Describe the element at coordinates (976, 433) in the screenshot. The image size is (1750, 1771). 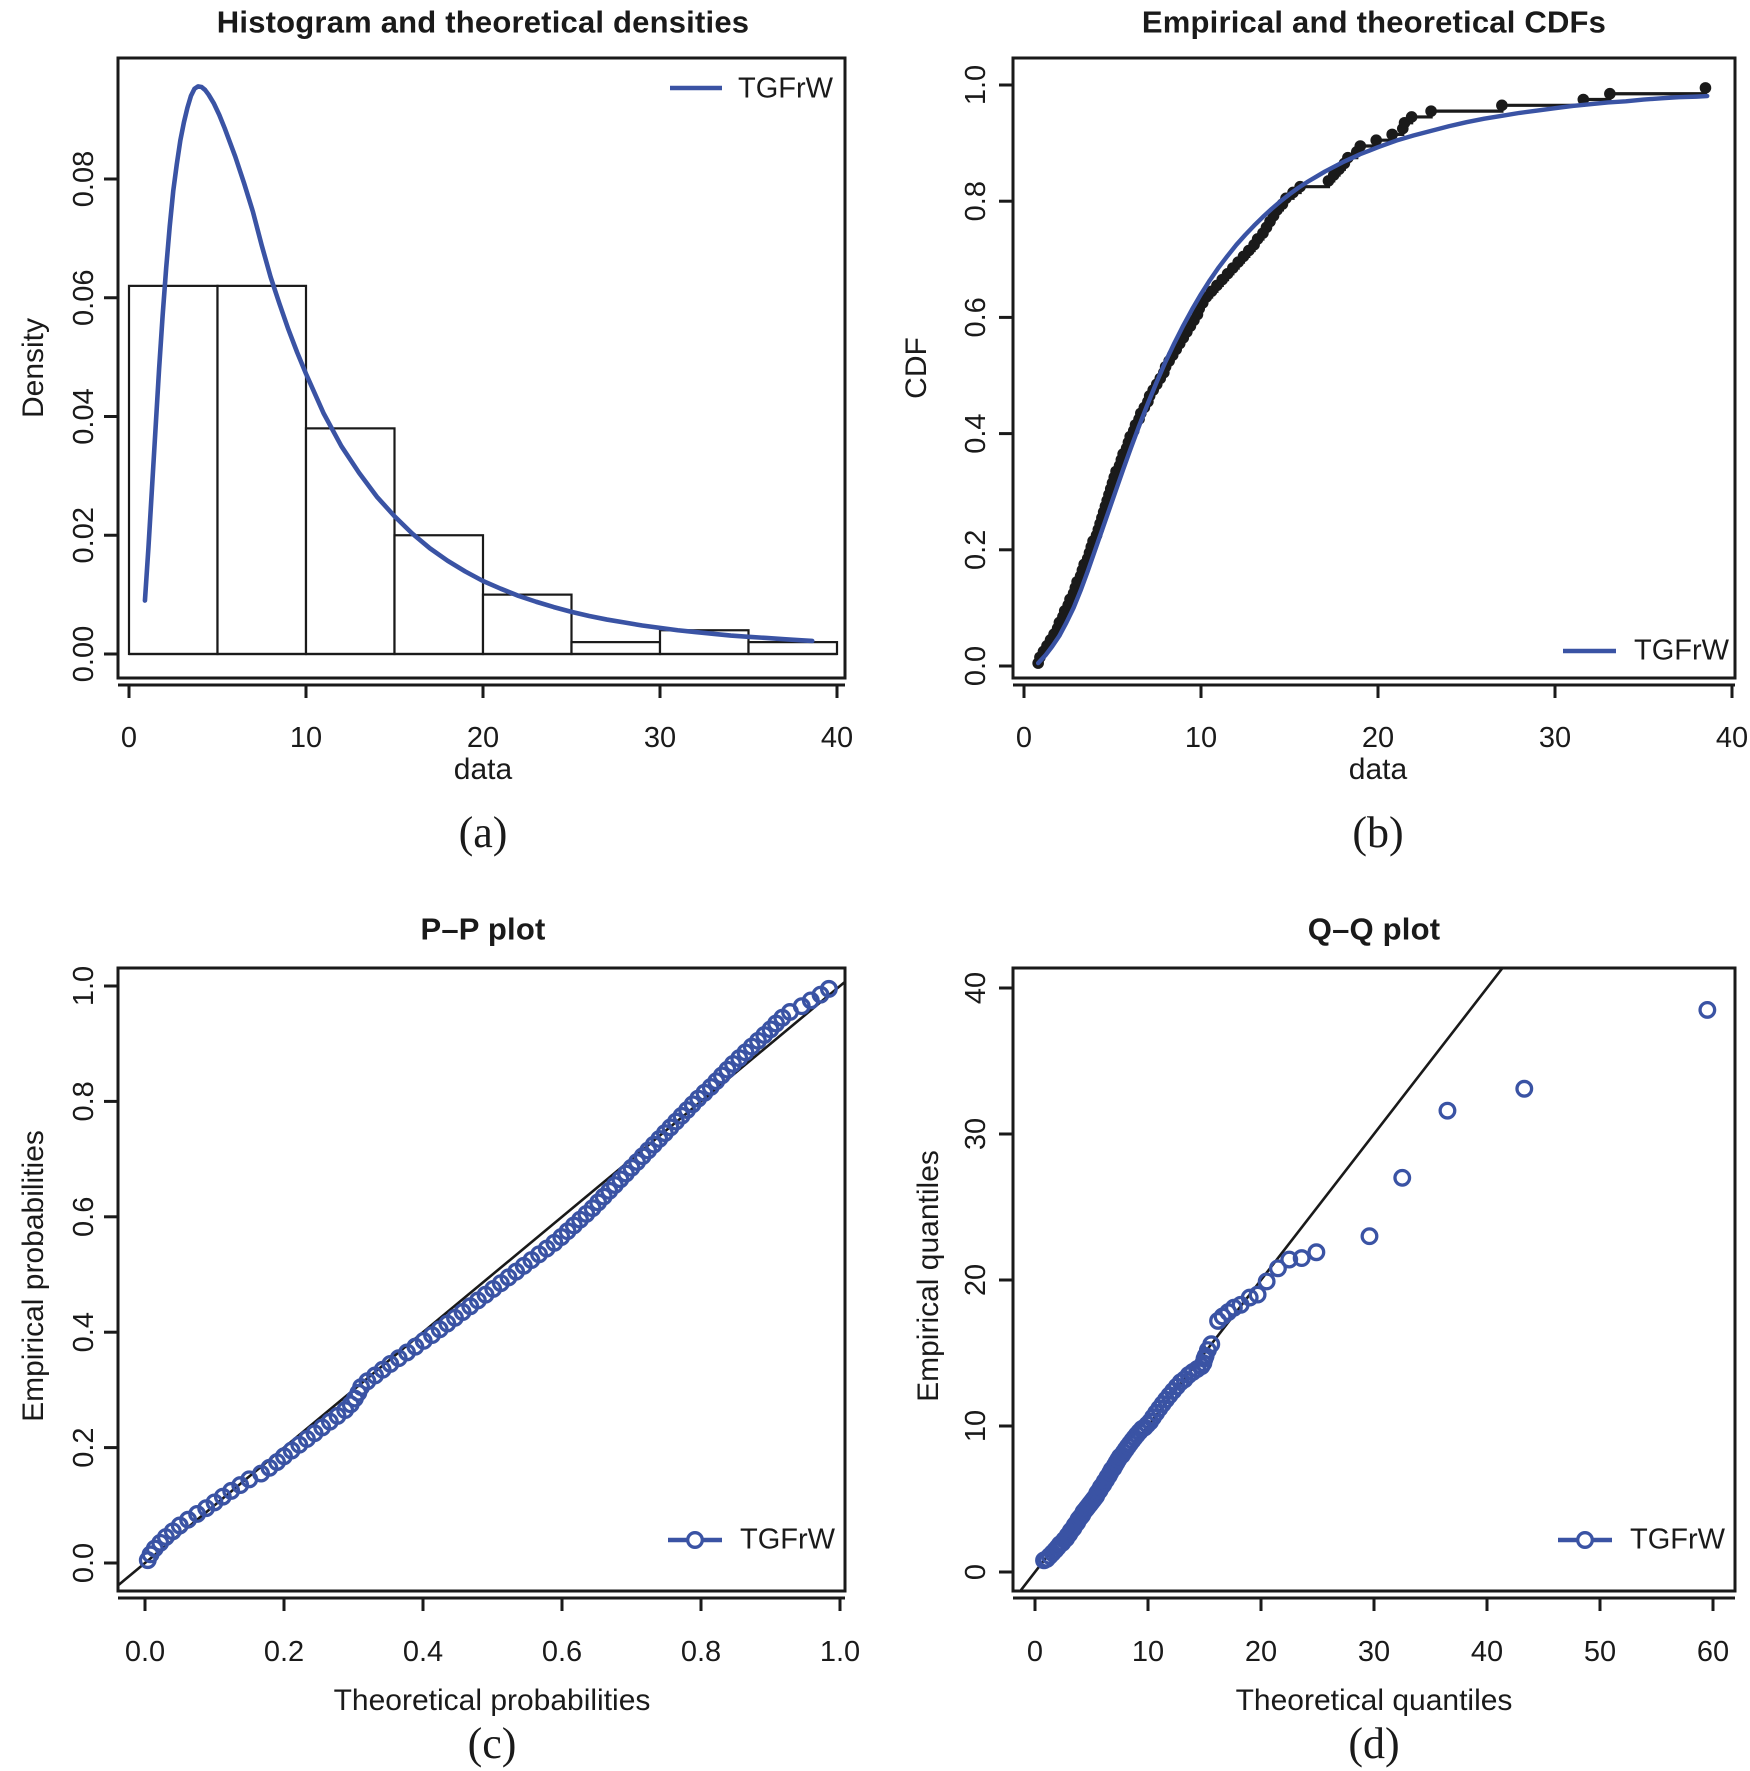
I see `y-tick-label: 0.4` at that location.